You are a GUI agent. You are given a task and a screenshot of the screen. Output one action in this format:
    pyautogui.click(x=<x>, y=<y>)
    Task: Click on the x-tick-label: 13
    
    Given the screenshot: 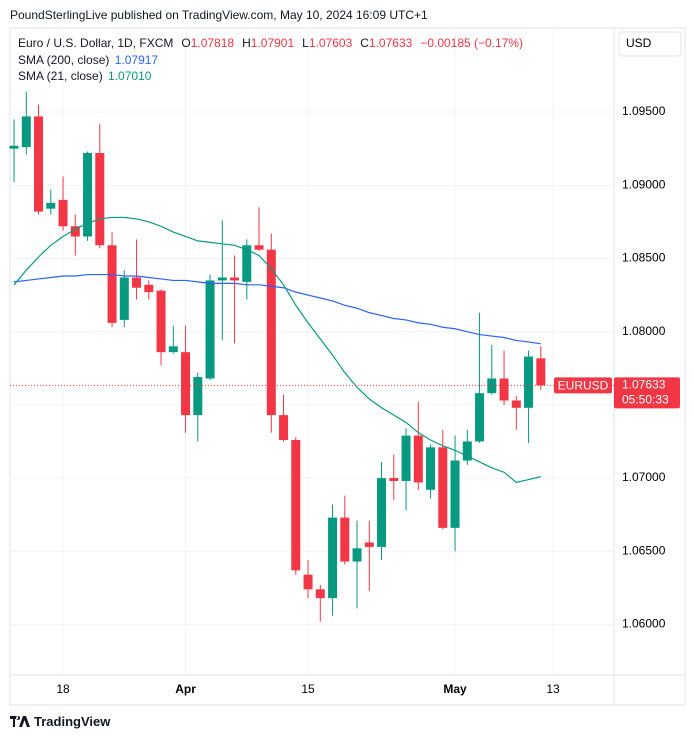 What is the action you would take?
    pyautogui.click(x=553, y=689)
    